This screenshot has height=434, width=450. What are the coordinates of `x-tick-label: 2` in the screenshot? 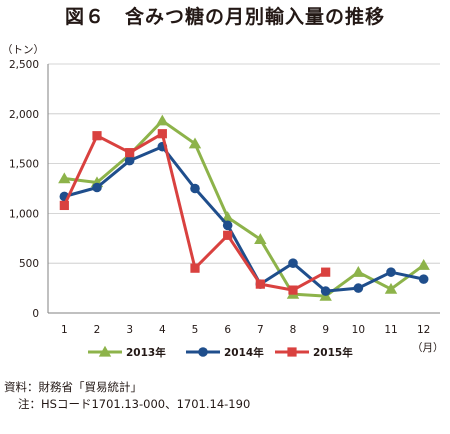 It's located at (97, 330).